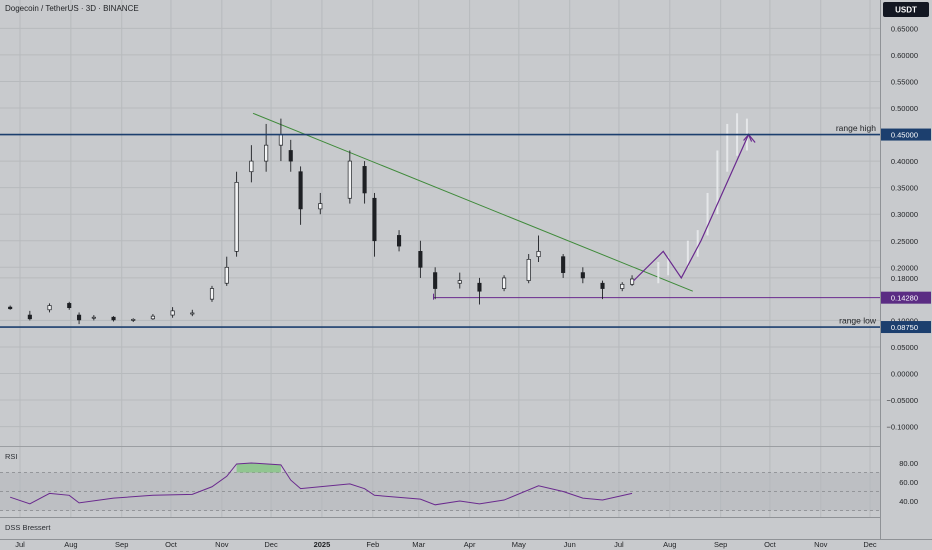 The height and width of the screenshot is (550, 932). I want to click on dss-bressert-label: DSS Bressert, so click(28, 527).